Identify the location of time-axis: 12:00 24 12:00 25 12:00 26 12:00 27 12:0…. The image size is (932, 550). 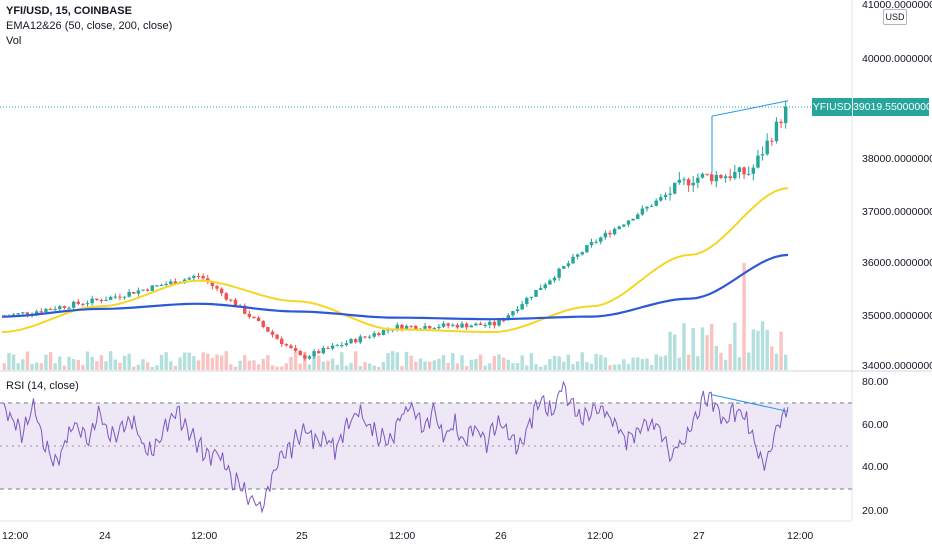
(407, 536).